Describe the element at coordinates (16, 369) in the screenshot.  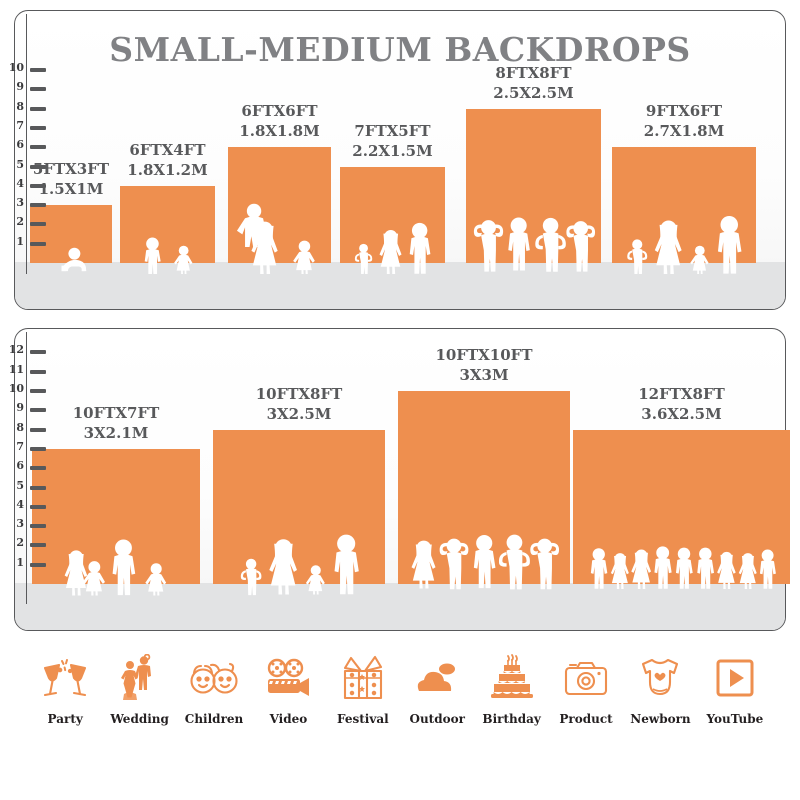
I see `y-axis-tick-label: 11` at that location.